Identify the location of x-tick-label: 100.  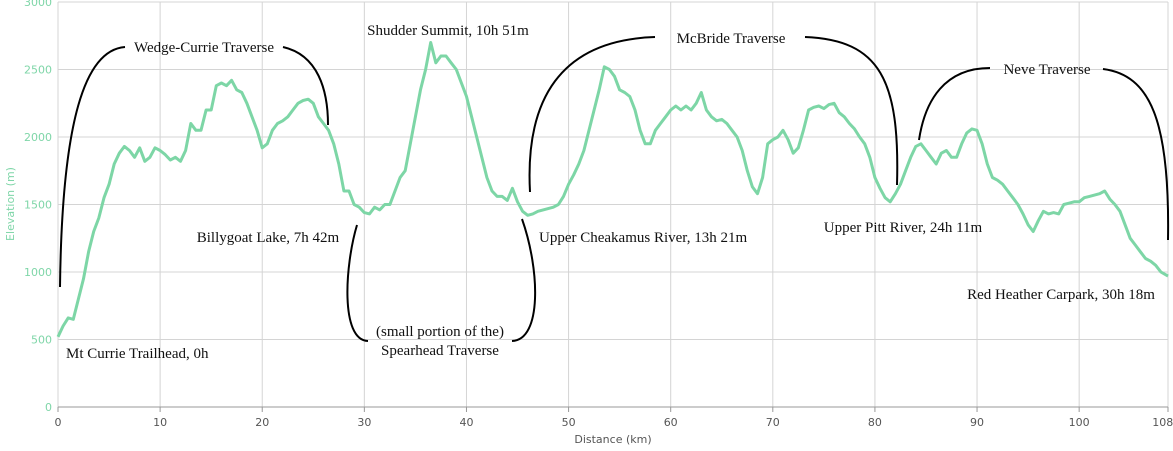
(1079, 422).